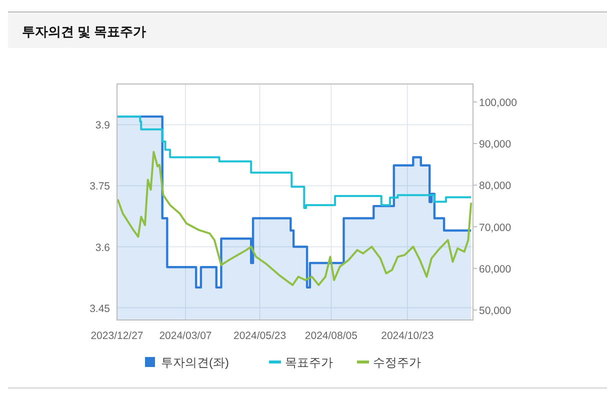  I want to click on y-tick-label: 3.9, so click(102, 126).